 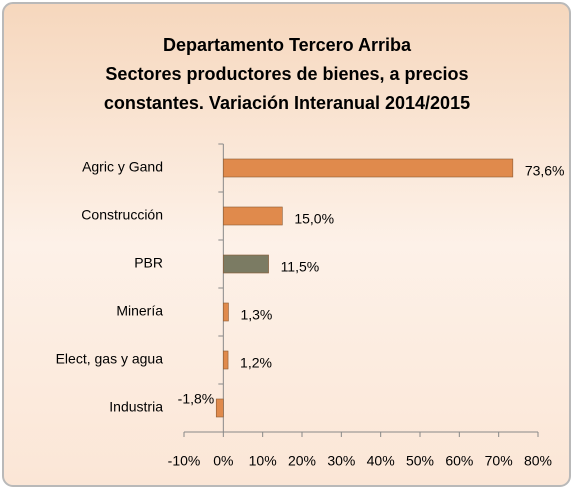 I want to click on x-tick-label: 10%, so click(x=263, y=461).